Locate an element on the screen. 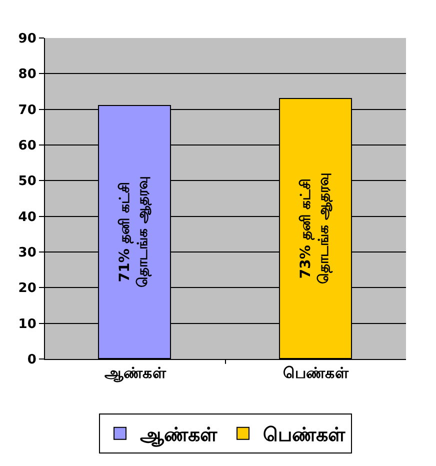  y-tick-label: 50 is located at coordinates (27, 182).